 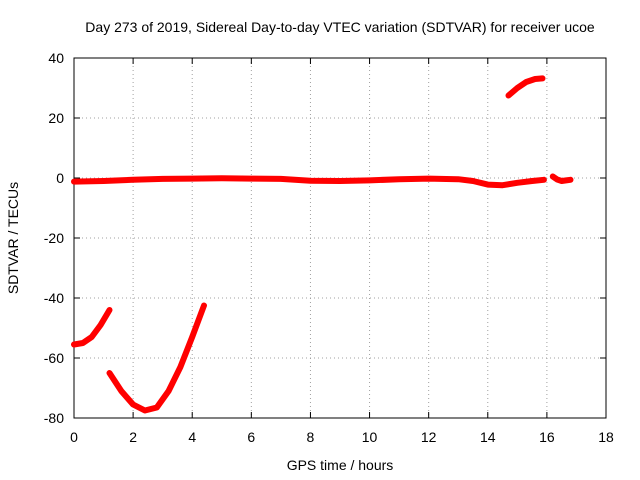 What do you see at coordinates (488, 437) in the screenshot?
I see `x-tick-label: 14` at bounding box center [488, 437].